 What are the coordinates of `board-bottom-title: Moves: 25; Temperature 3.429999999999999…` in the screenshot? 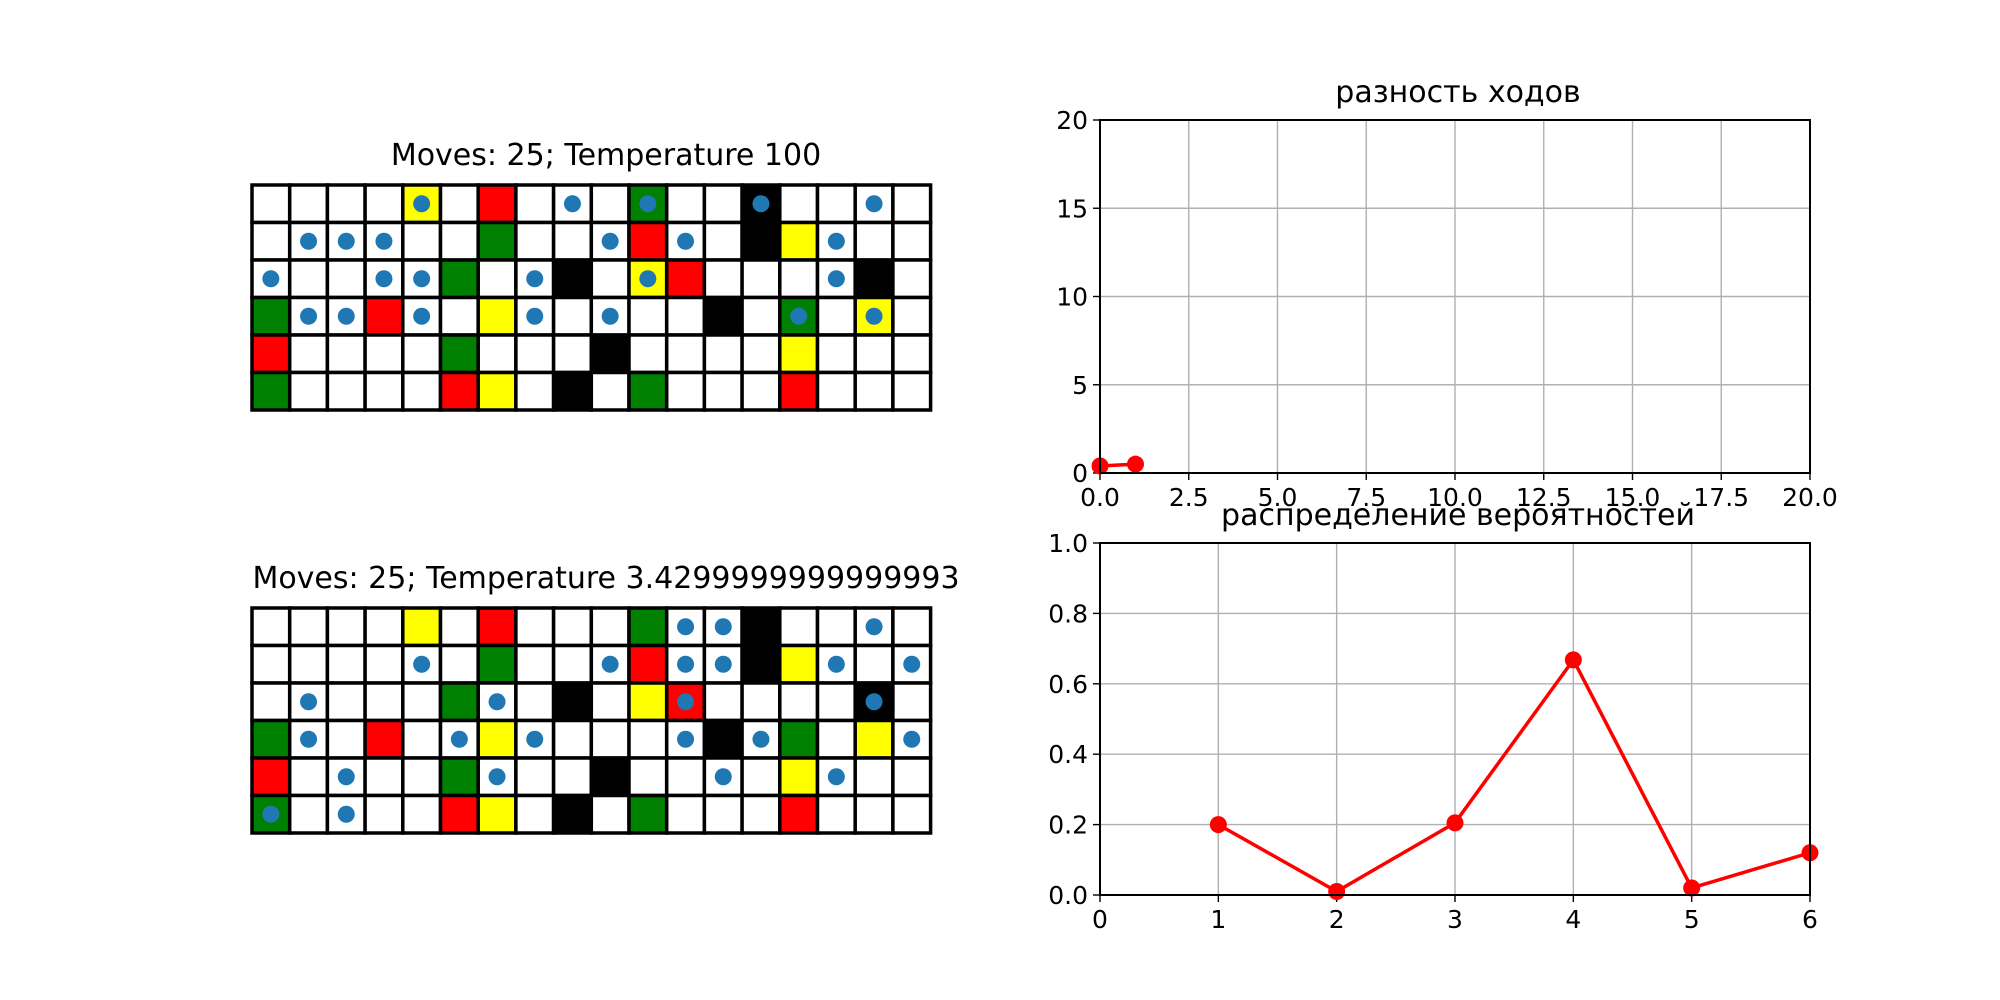 It's located at (605, 578).